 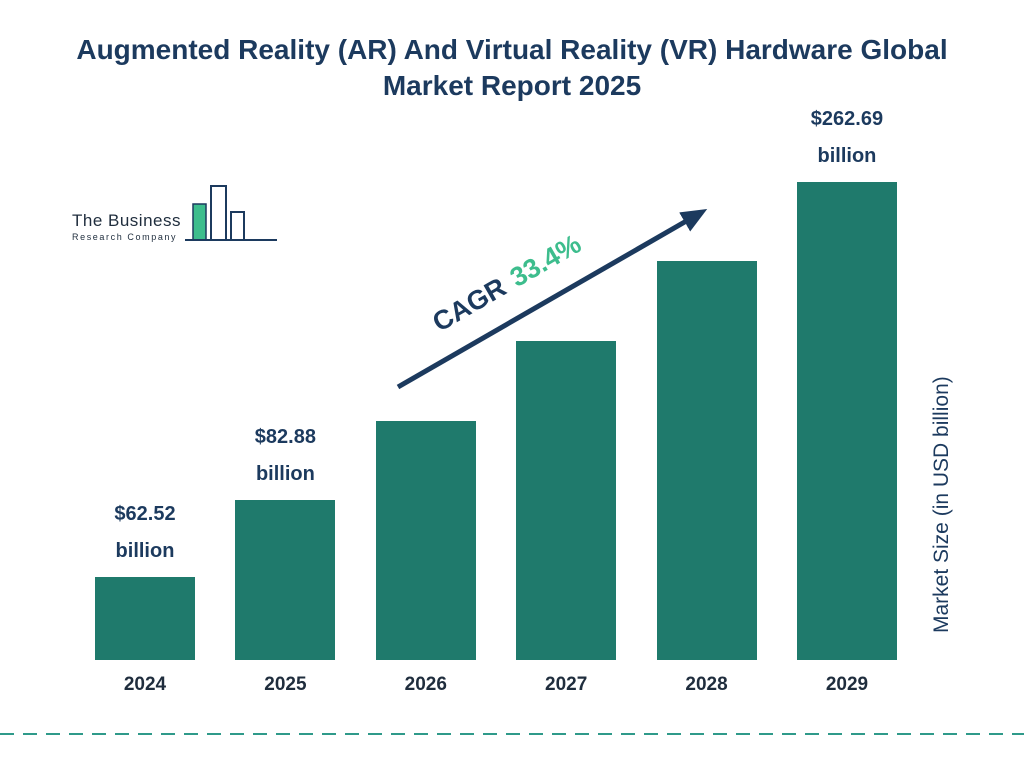 I want to click on bar-value-label: $62.52 billion, so click(x=144, y=533).